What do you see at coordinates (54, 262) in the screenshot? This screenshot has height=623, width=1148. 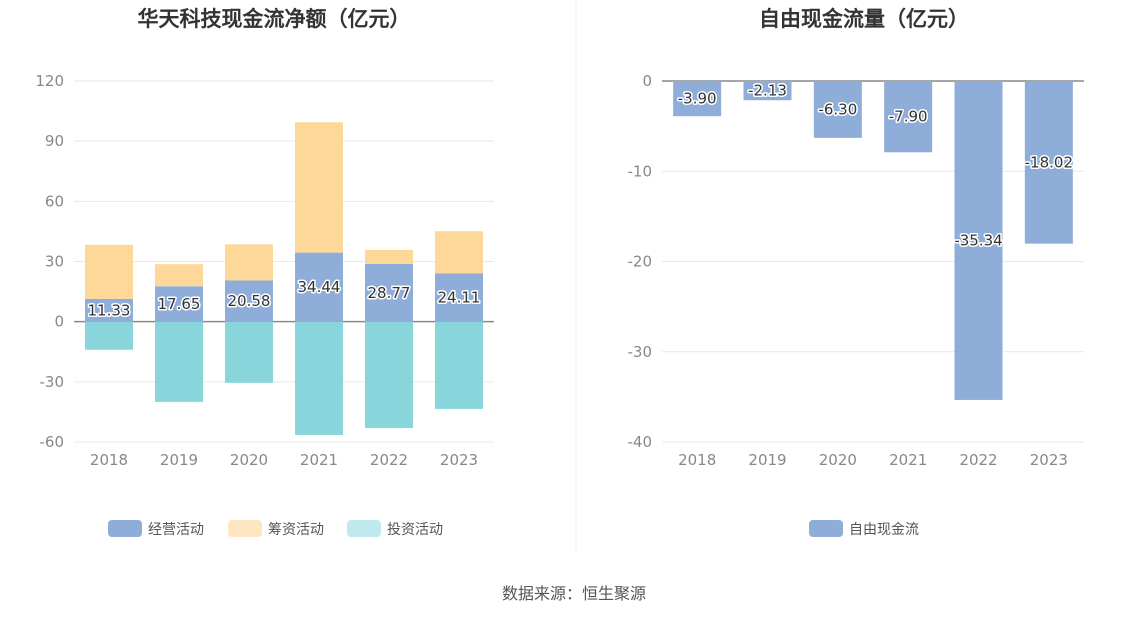 I see `y-tick-label: 30` at bounding box center [54, 262].